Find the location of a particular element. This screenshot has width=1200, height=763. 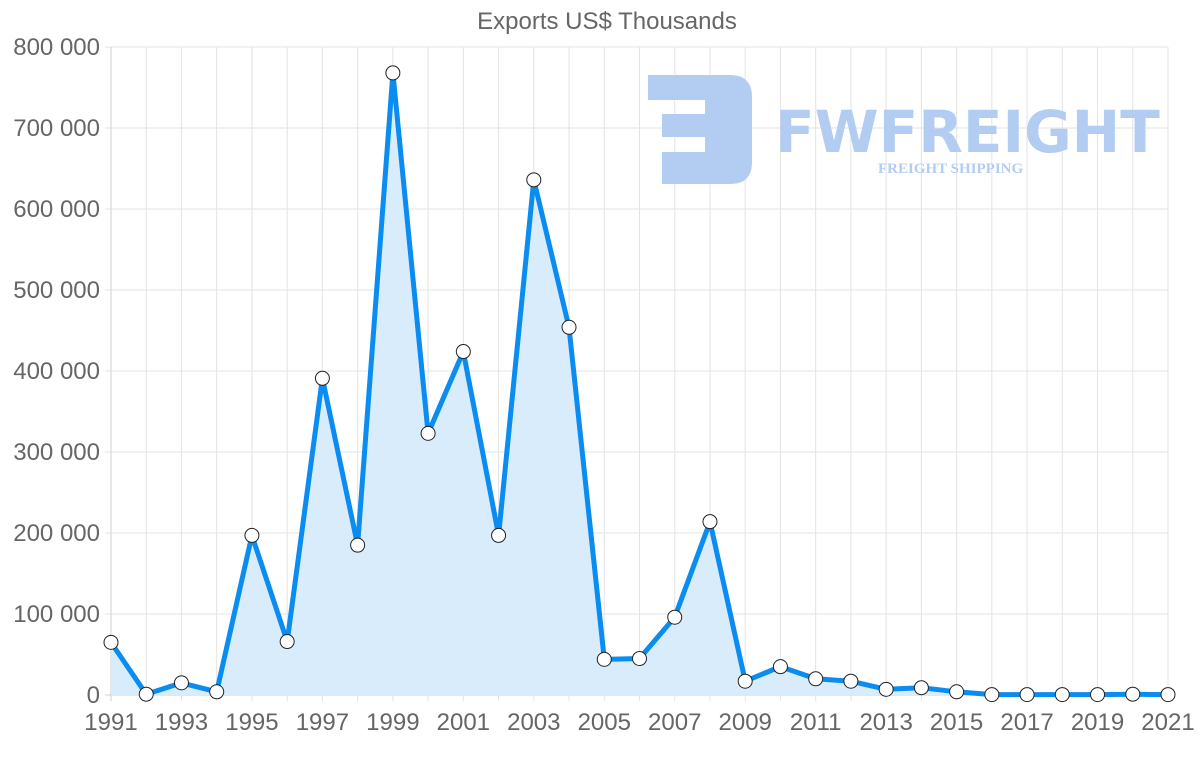

chart-title: Exports US$ Thousands is located at coordinates (607, 21).